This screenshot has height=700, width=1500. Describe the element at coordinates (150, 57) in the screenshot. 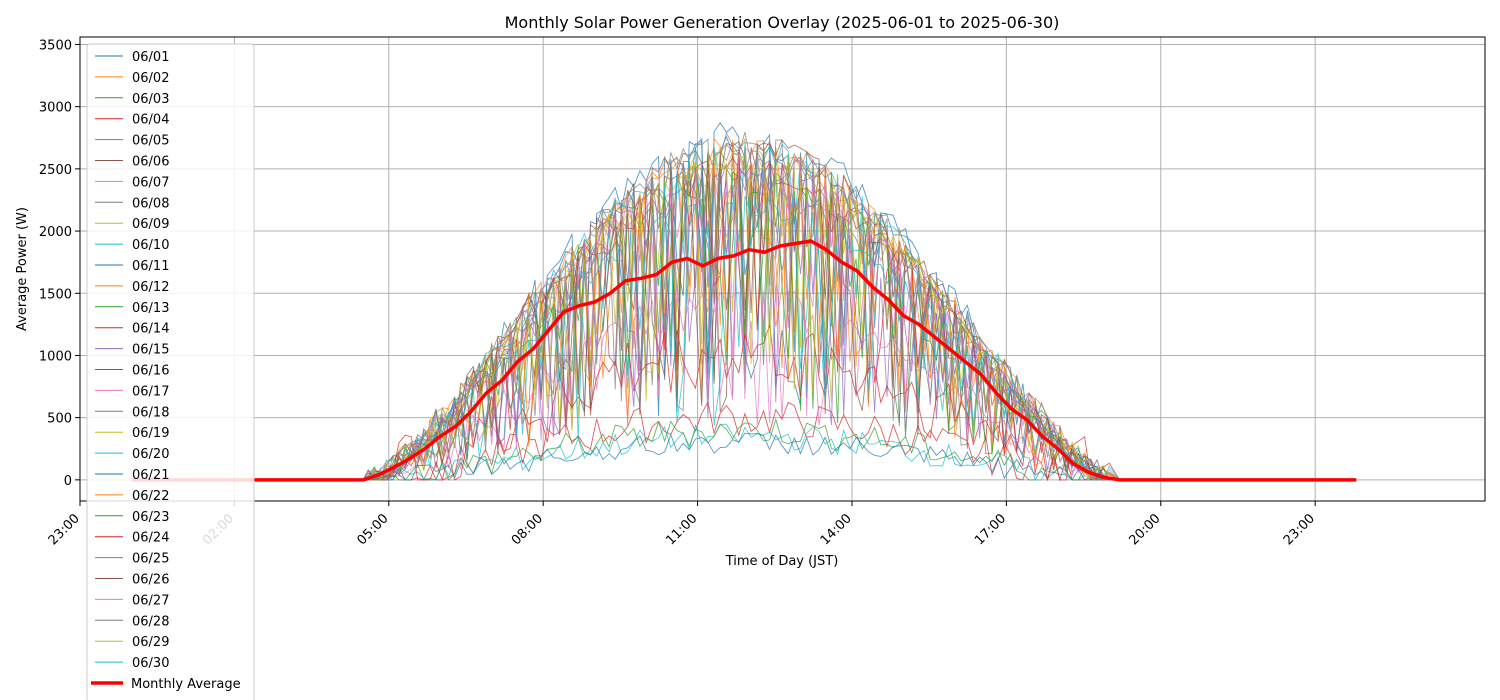

I see `legend-label: 06/01` at that location.